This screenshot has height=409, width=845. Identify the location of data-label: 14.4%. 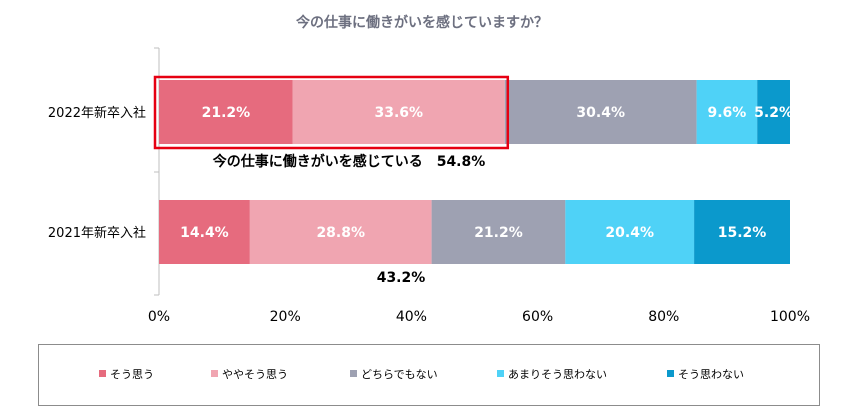
(204, 233).